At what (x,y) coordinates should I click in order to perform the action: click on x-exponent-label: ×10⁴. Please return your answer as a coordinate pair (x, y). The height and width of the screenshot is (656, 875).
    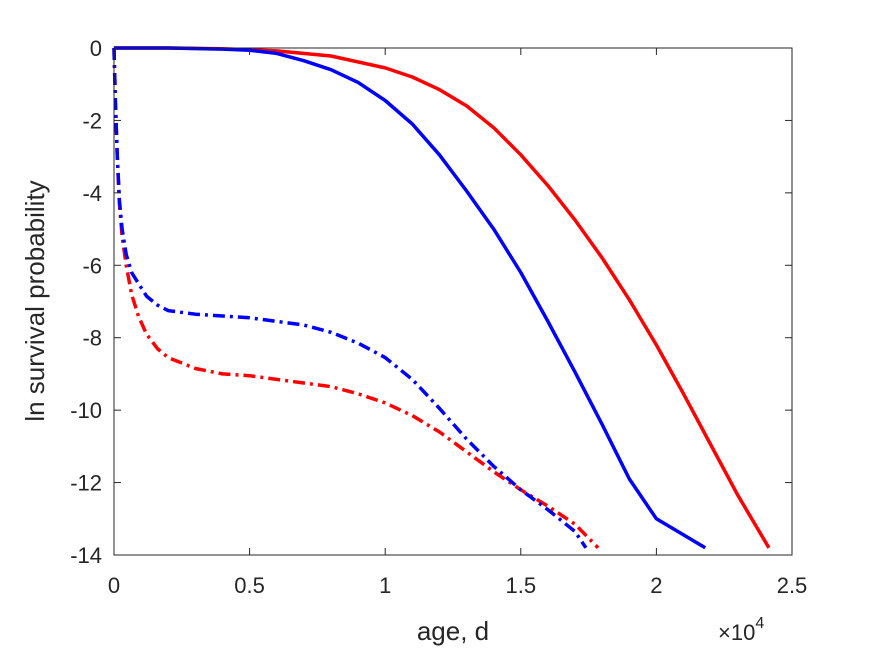
    Looking at the image, I should click on (741, 630).